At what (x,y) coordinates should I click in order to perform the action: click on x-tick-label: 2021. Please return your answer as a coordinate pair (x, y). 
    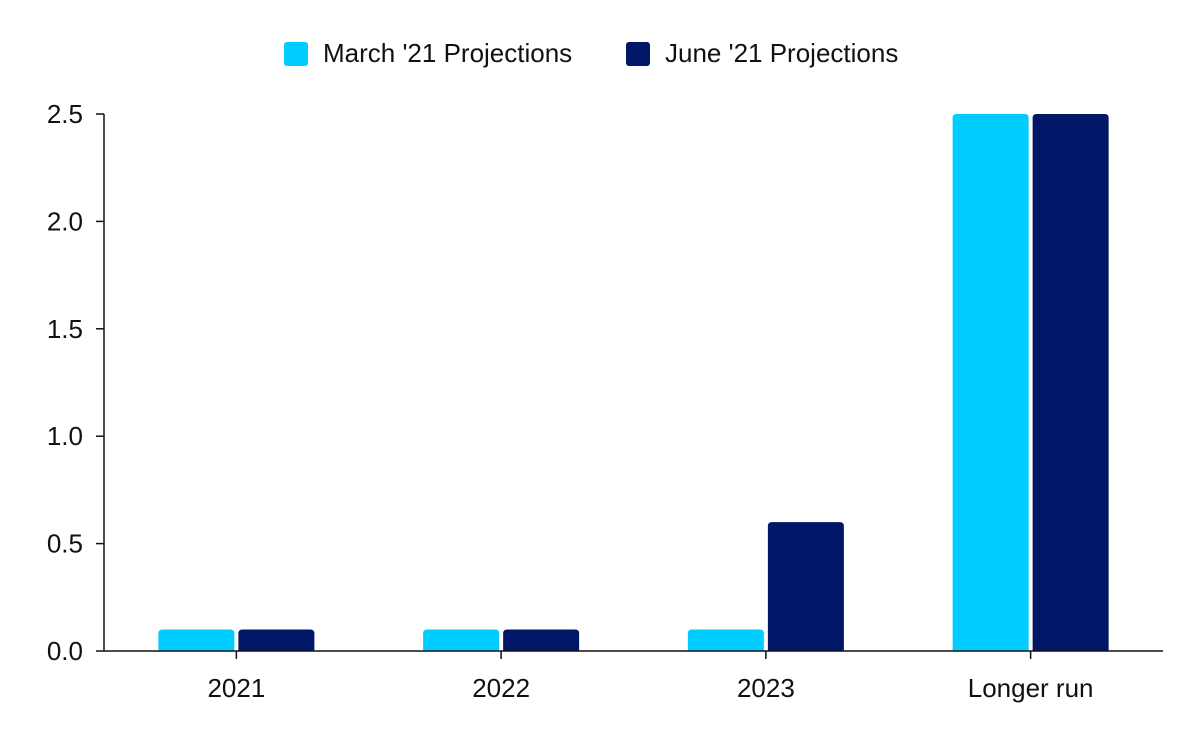
    Looking at the image, I should click on (236, 688).